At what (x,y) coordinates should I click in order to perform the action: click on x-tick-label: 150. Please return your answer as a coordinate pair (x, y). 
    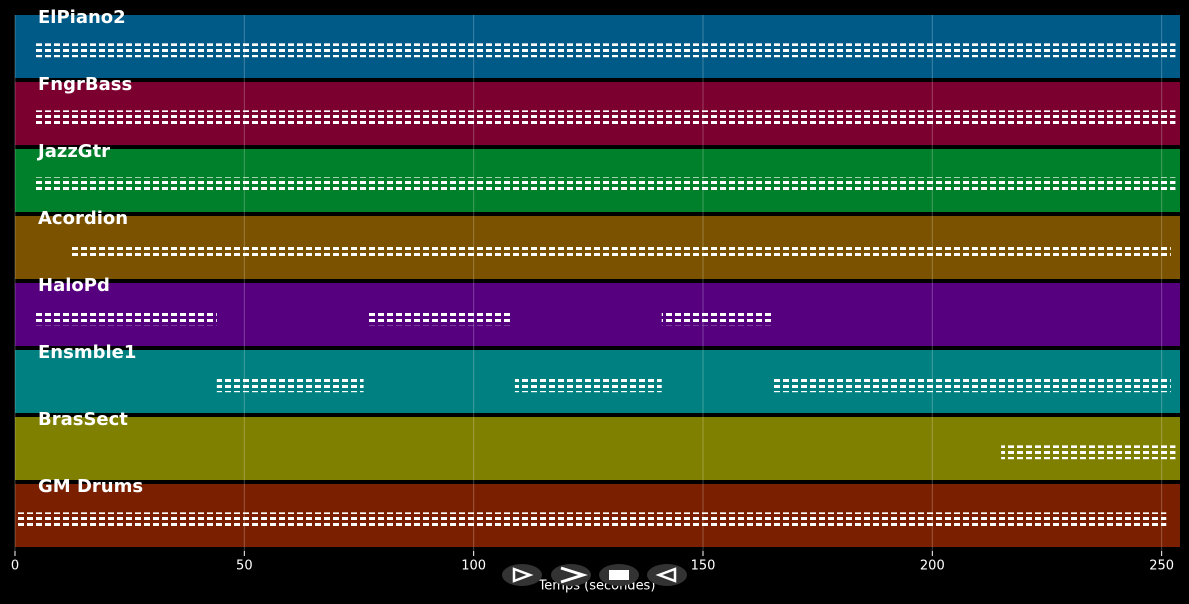
    Looking at the image, I should click on (703, 566).